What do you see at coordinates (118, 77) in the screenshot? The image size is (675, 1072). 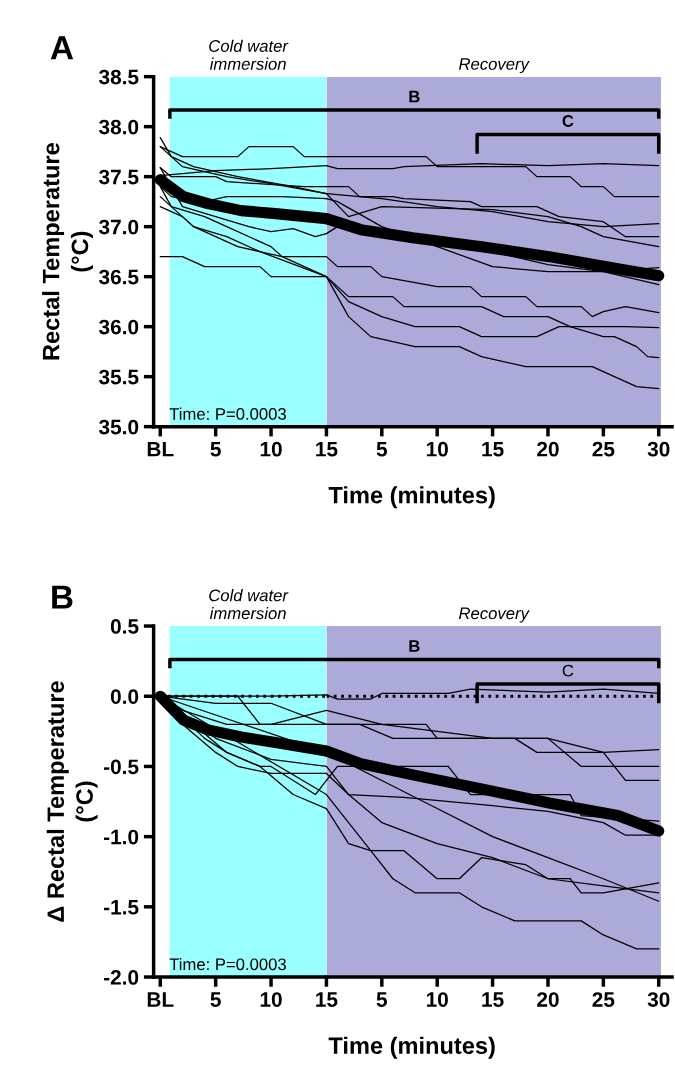 I see `y-tick-label: 38.5` at bounding box center [118, 77].